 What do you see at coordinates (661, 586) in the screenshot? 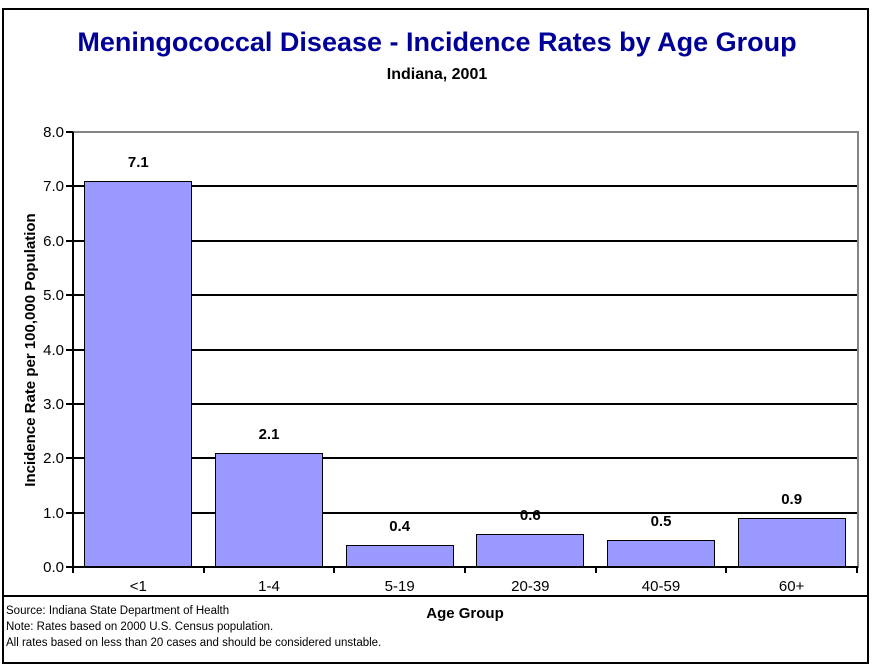
I see `x-category-label: 40-59` at bounding box center [661, 586].